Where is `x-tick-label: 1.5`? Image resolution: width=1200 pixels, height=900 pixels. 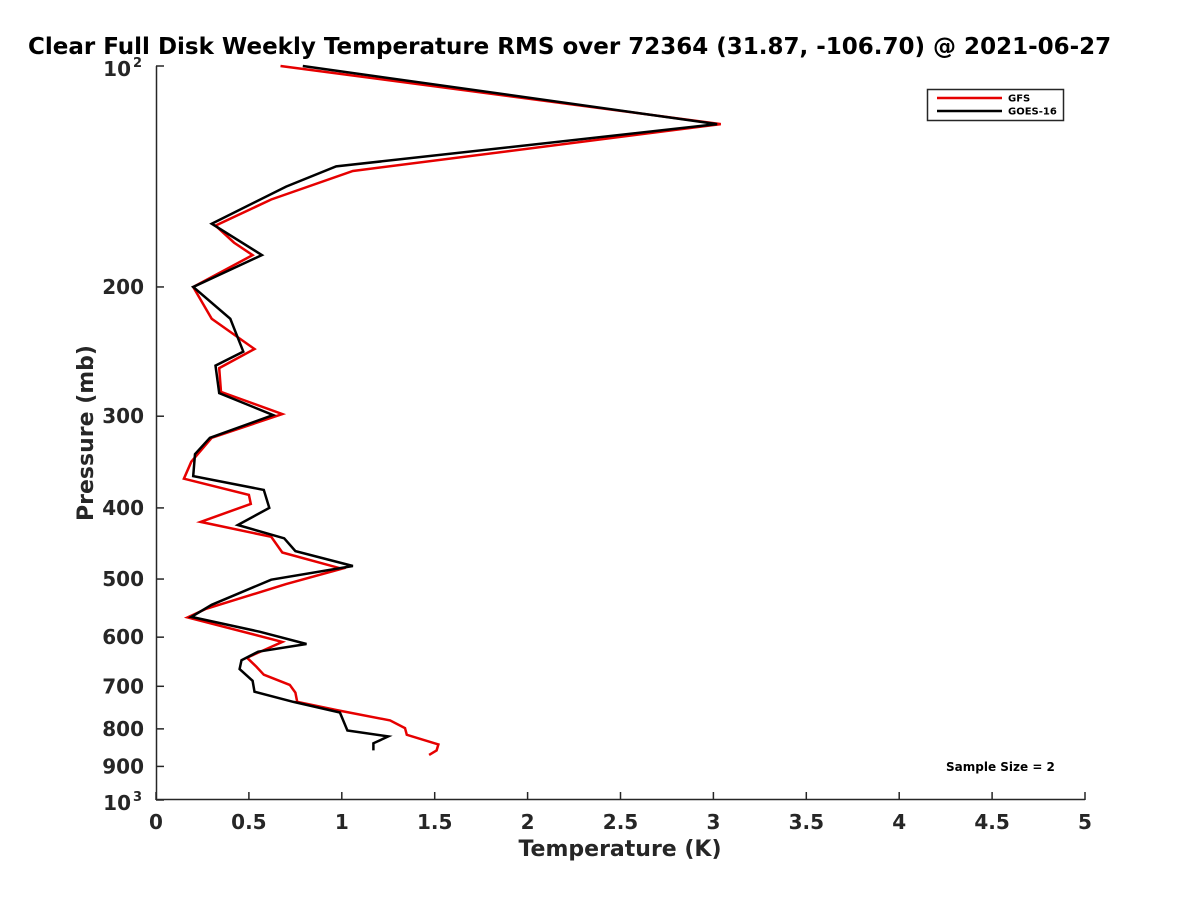
x-tick-label: 1.5 is located at coordinates (434, 822).